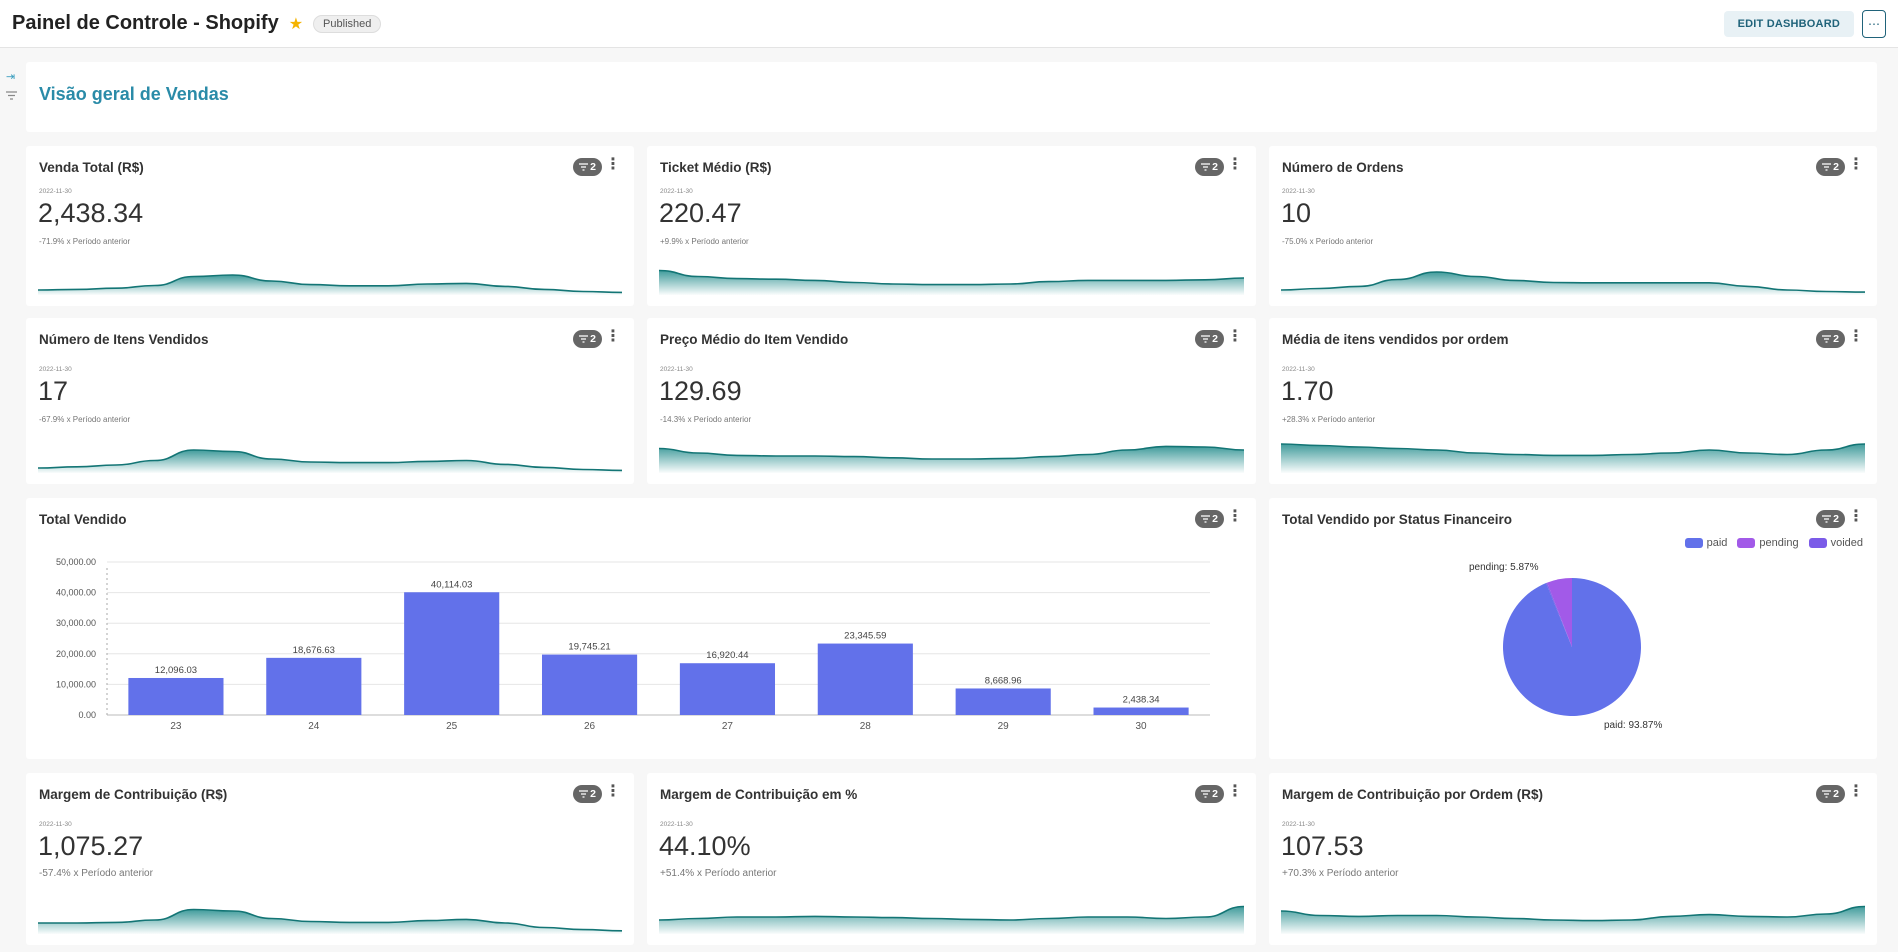 The image size is (1898, 952). What do you see at coordinates (1768, 543) in the screenshot?
I see `legend-item-pending: pending` at bounding box center [1768, 543].